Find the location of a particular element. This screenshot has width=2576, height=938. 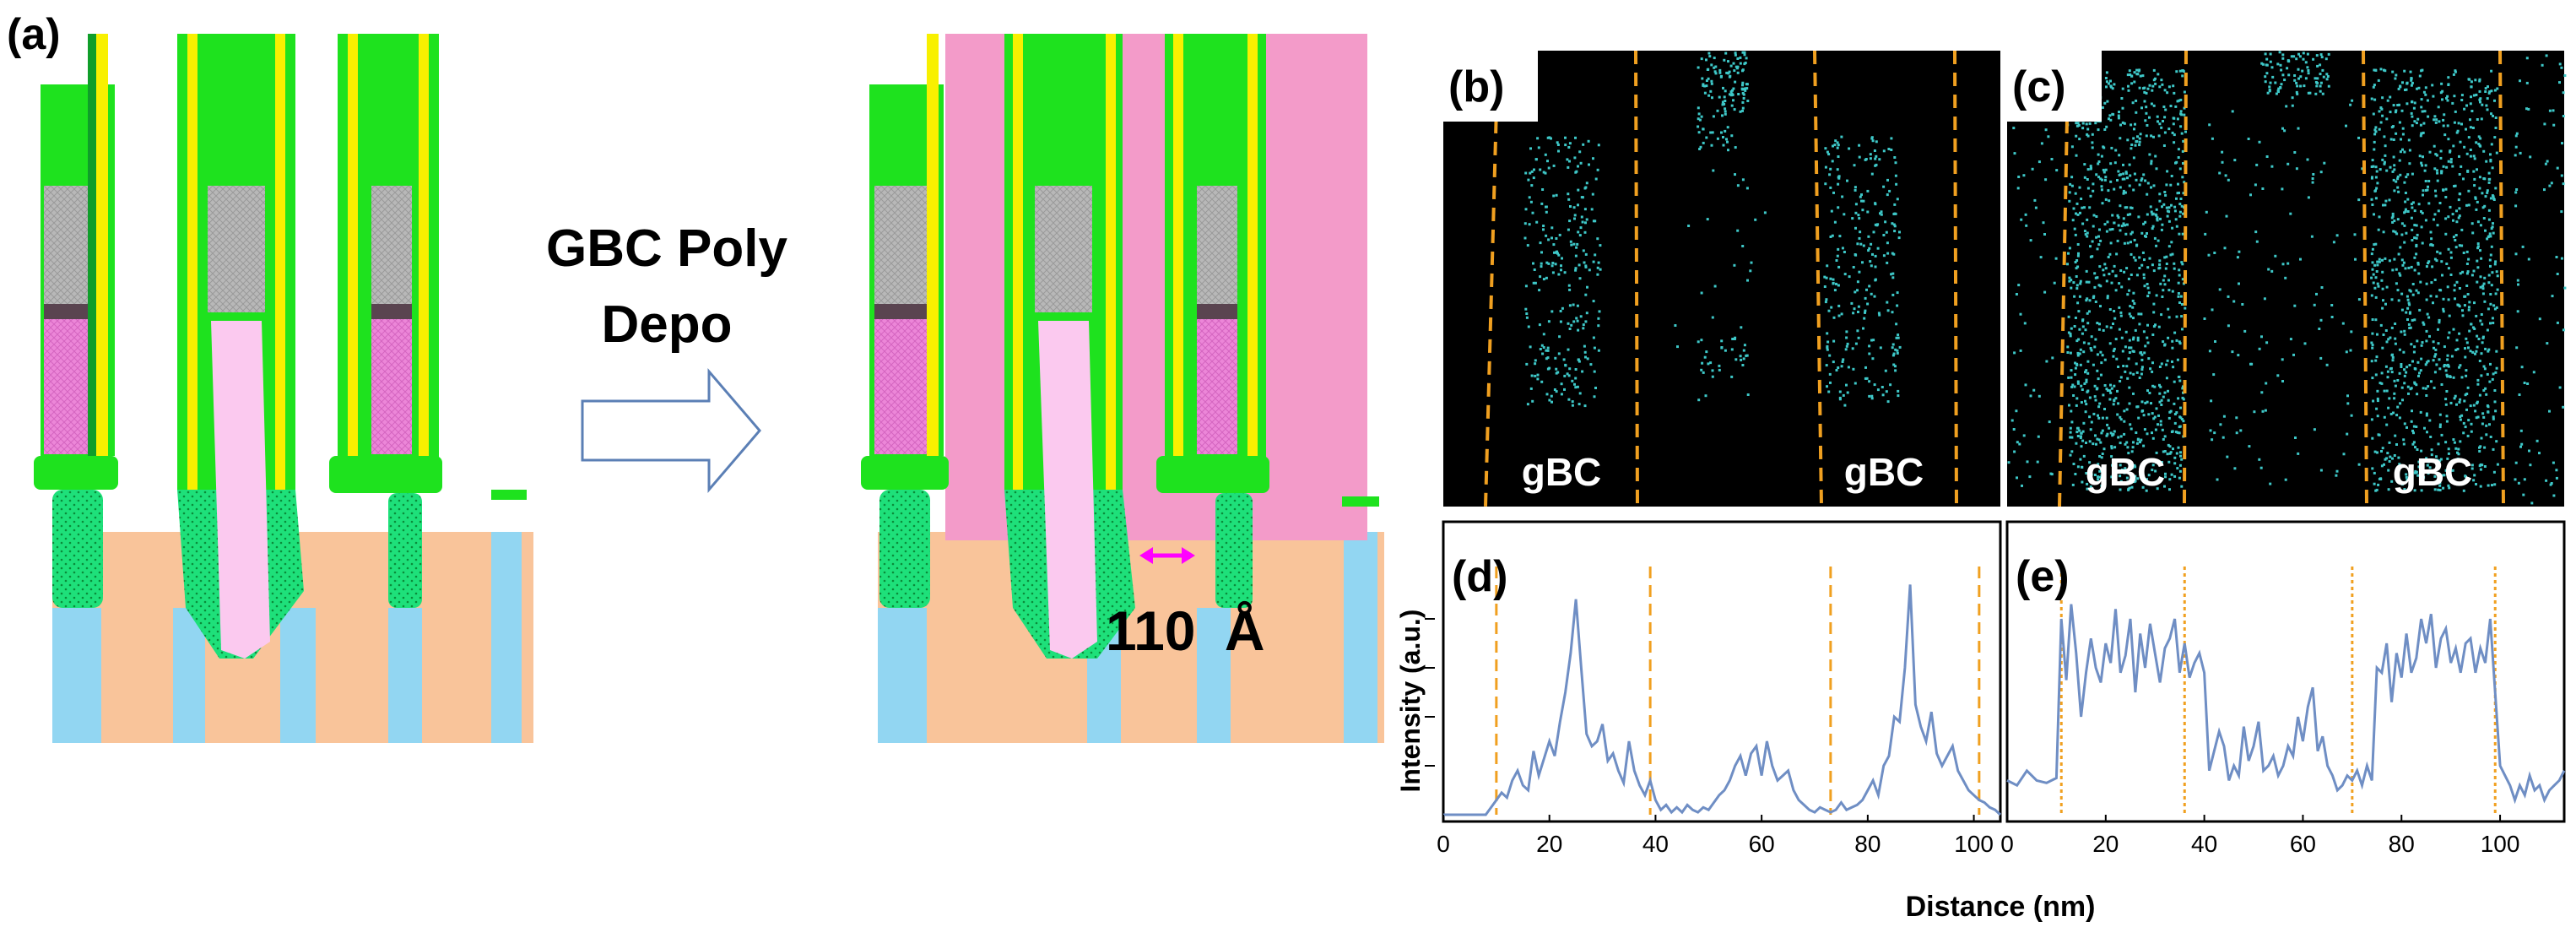

x-tick-label-chart-e-80: 80 is located at coordinates (2402, 844).